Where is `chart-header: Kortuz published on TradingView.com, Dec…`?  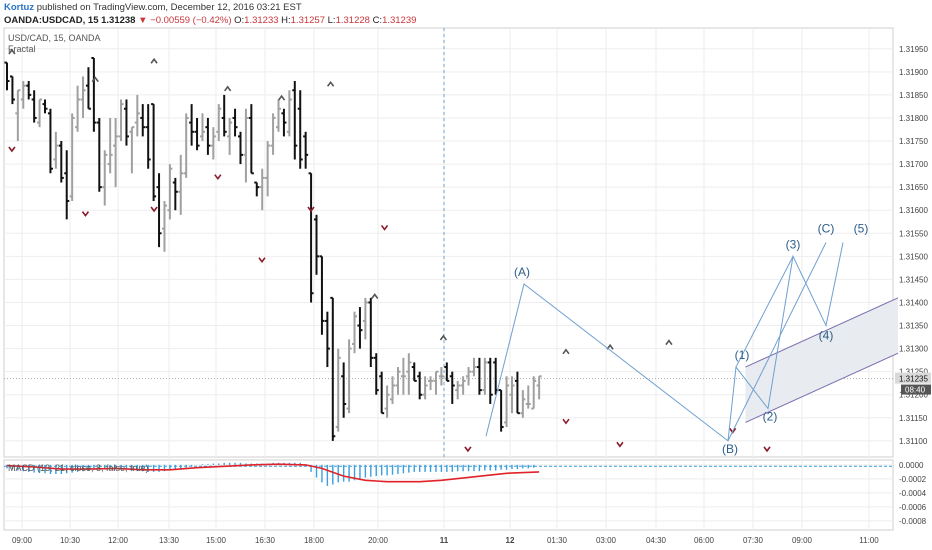 chart-header: Kortuz published on TradingView.com, Dec… is located at coordinates (466, 15).